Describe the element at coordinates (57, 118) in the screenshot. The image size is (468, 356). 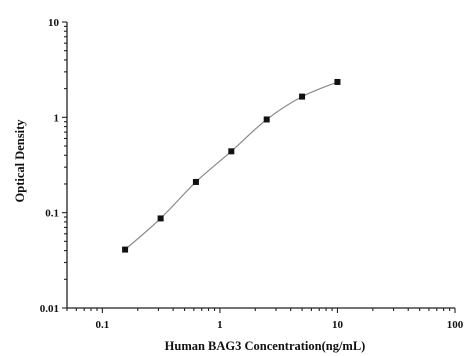
I see `y-tick-label: 1` at that location.